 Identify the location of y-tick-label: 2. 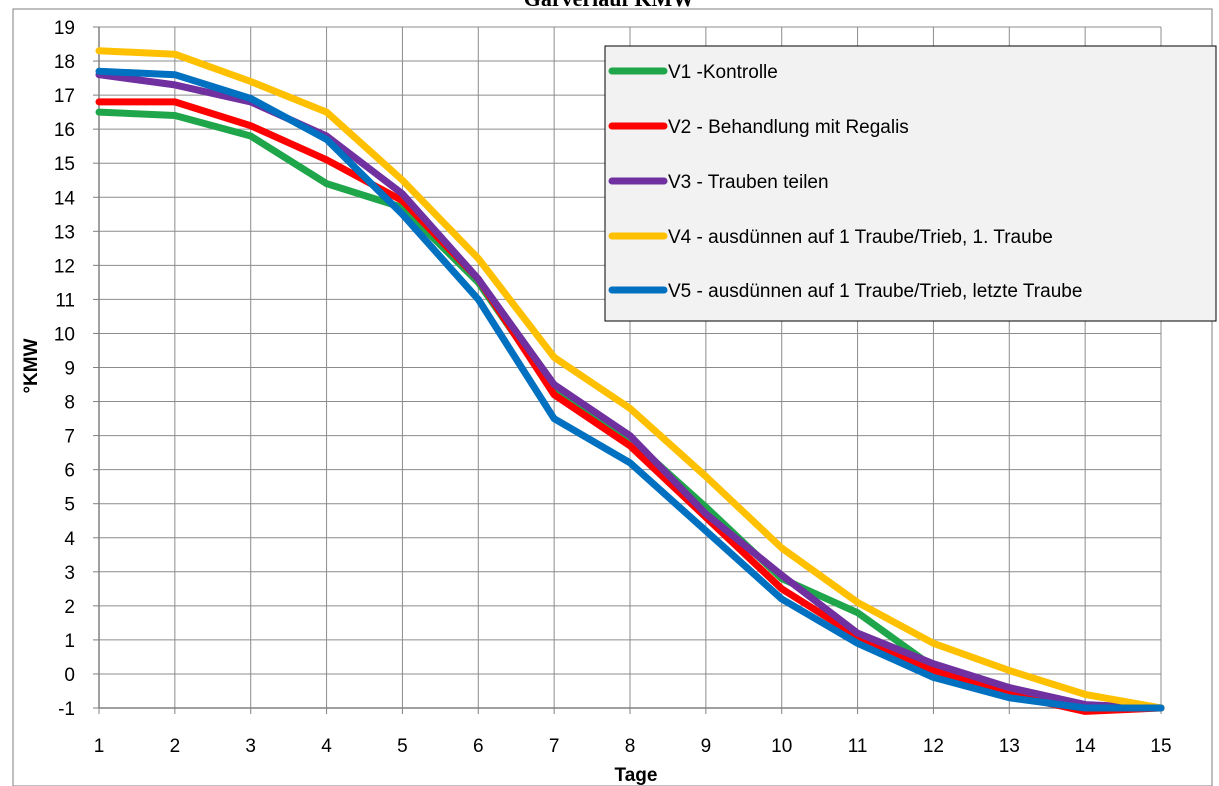
(69, 607).